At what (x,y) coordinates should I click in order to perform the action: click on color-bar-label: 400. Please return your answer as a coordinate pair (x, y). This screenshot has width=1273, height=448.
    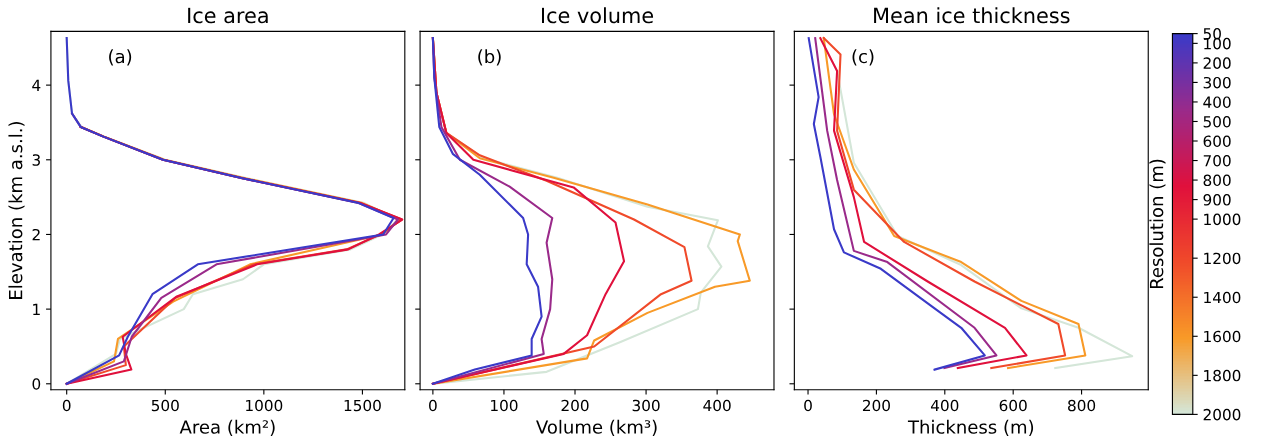
    Looking at the image, I should click on (1217, 102).